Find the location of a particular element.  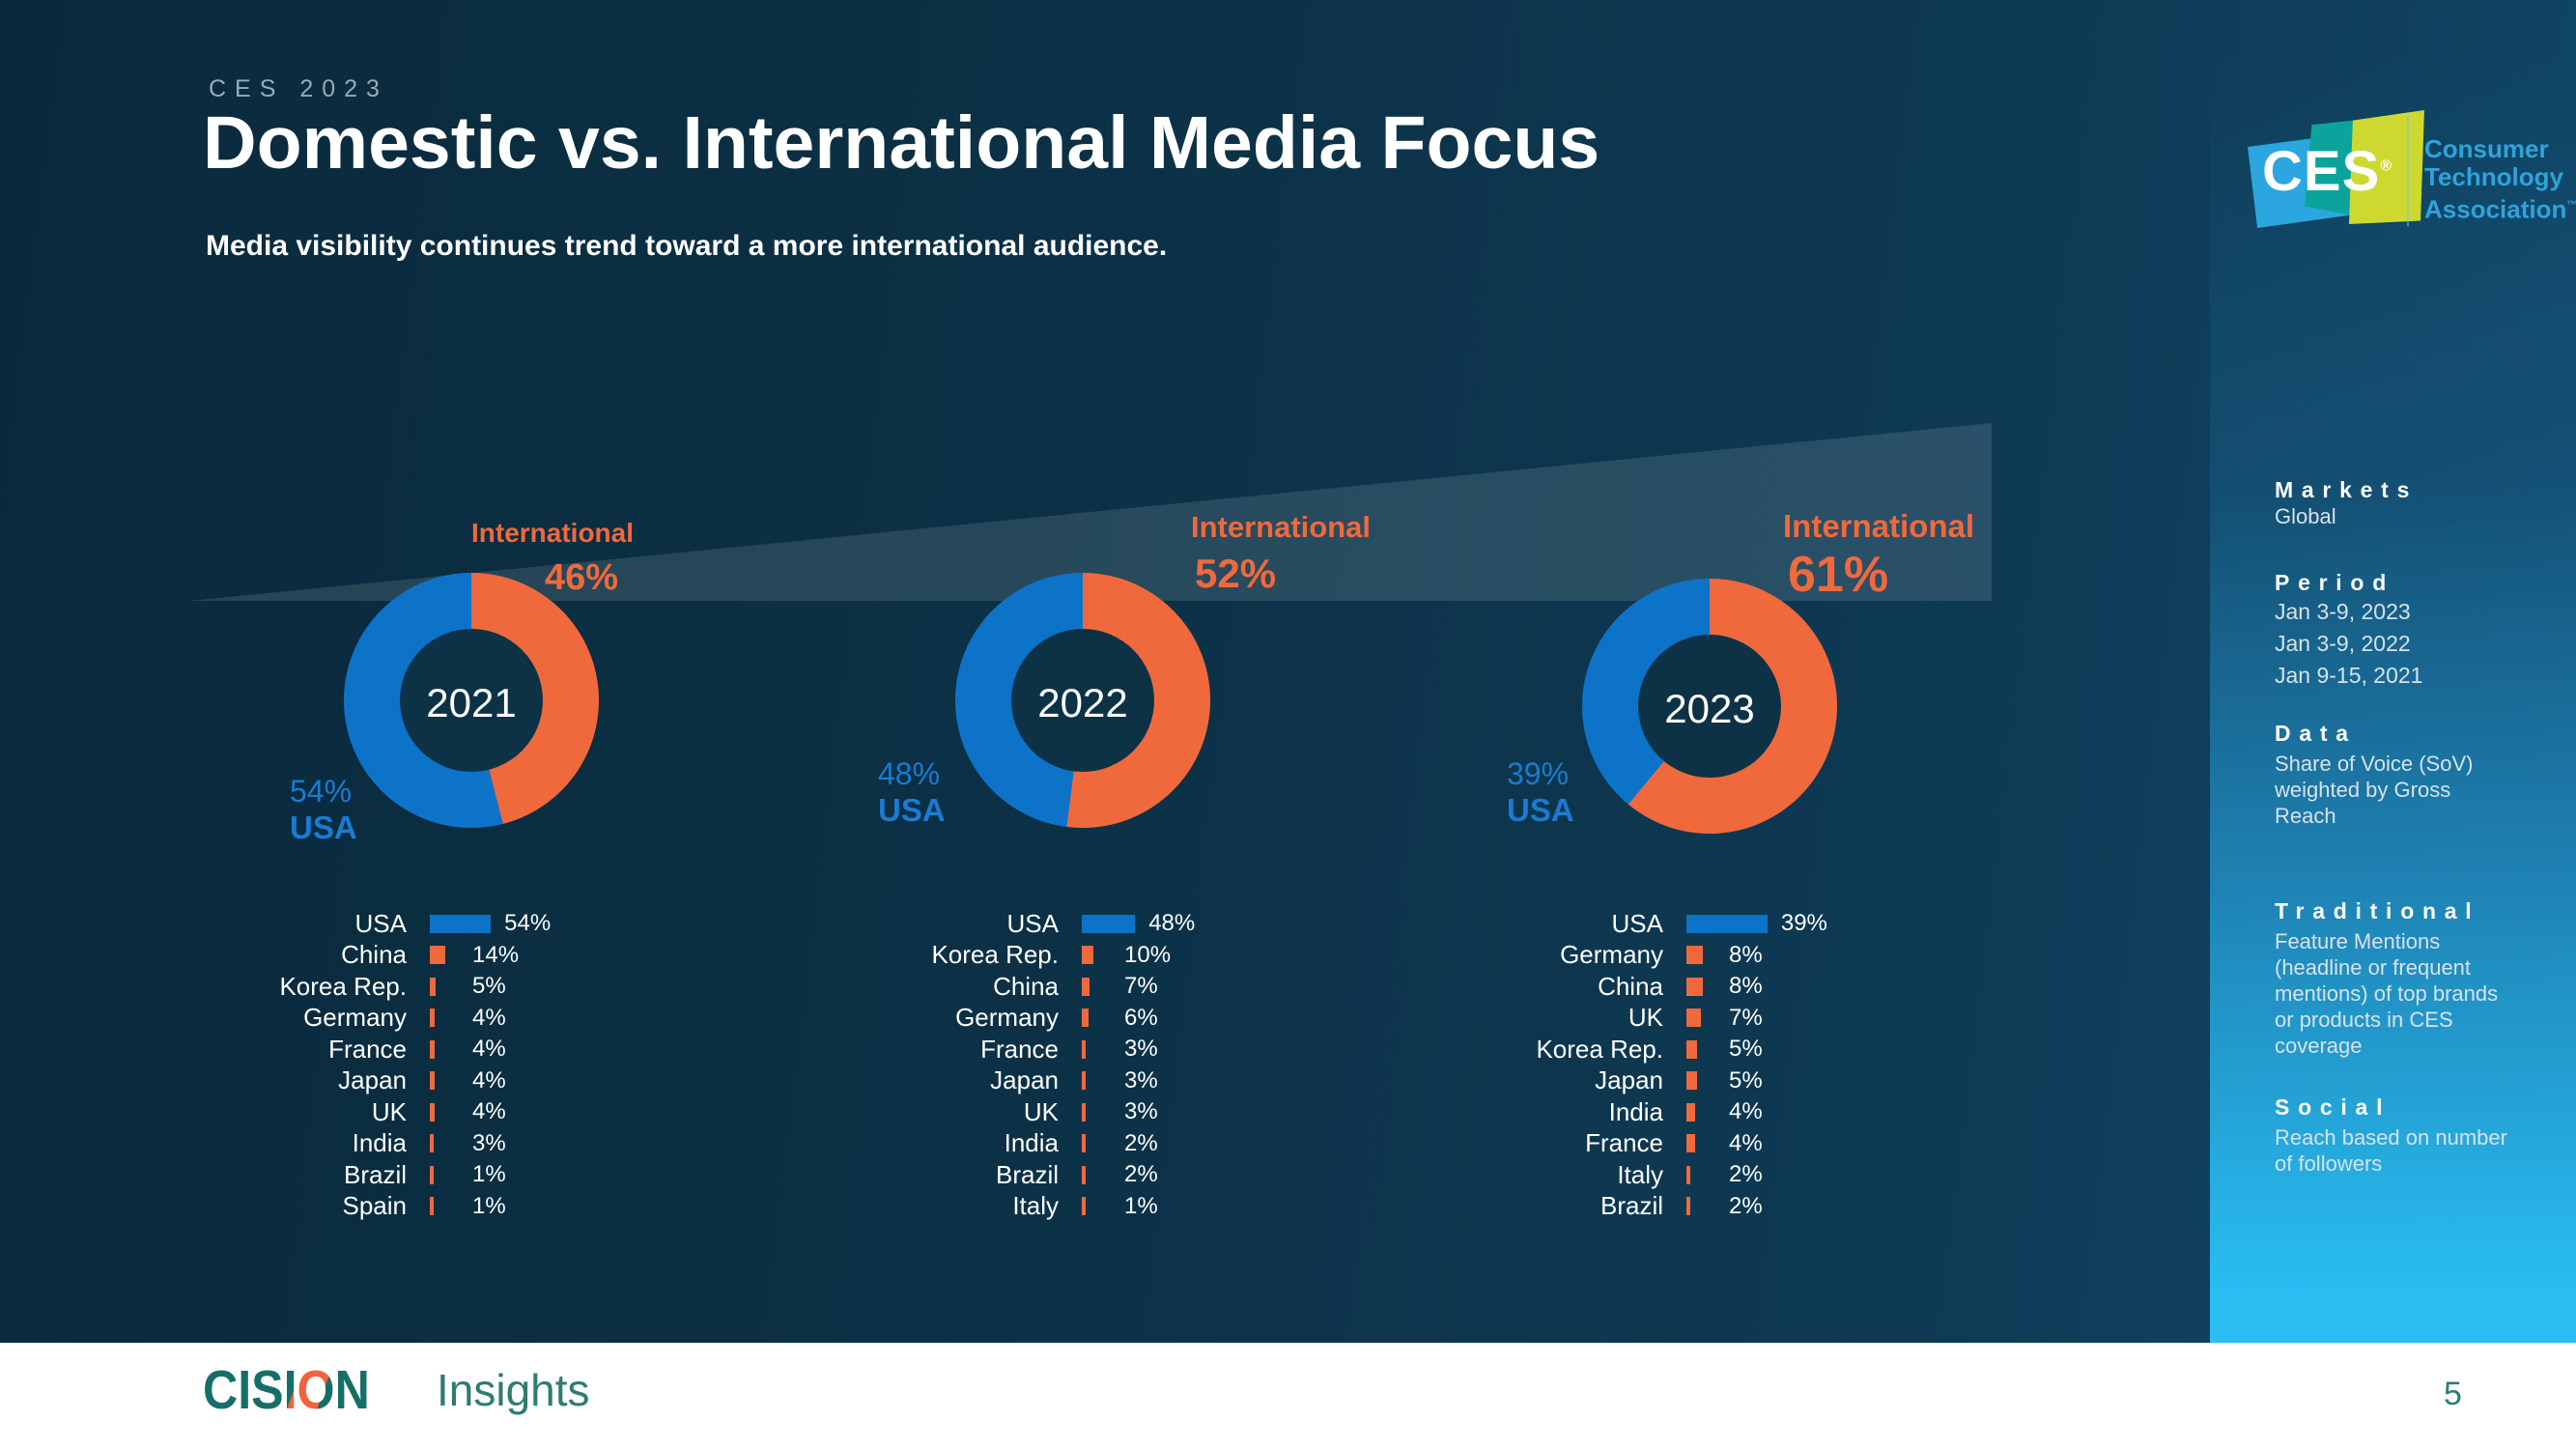

donut-year-label: 2022 is located at coordinates (1082, 702).